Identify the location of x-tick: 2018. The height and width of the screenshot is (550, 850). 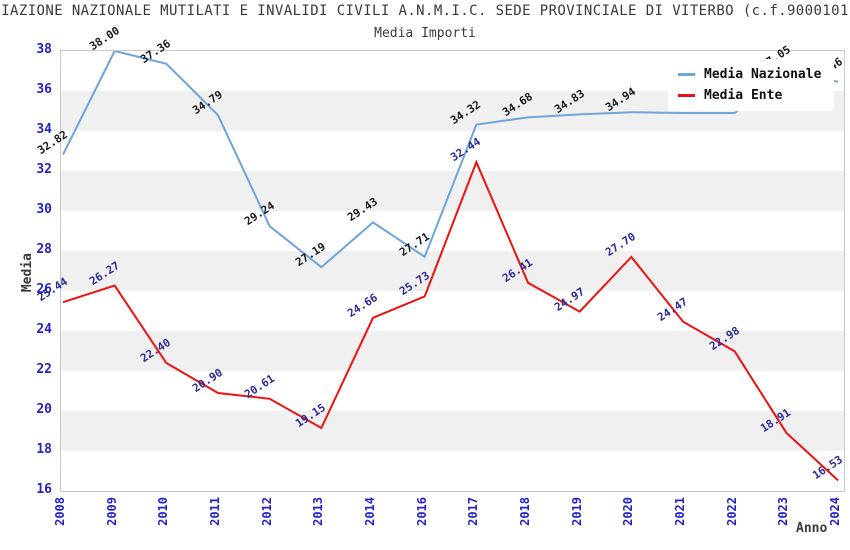
(525, 511).